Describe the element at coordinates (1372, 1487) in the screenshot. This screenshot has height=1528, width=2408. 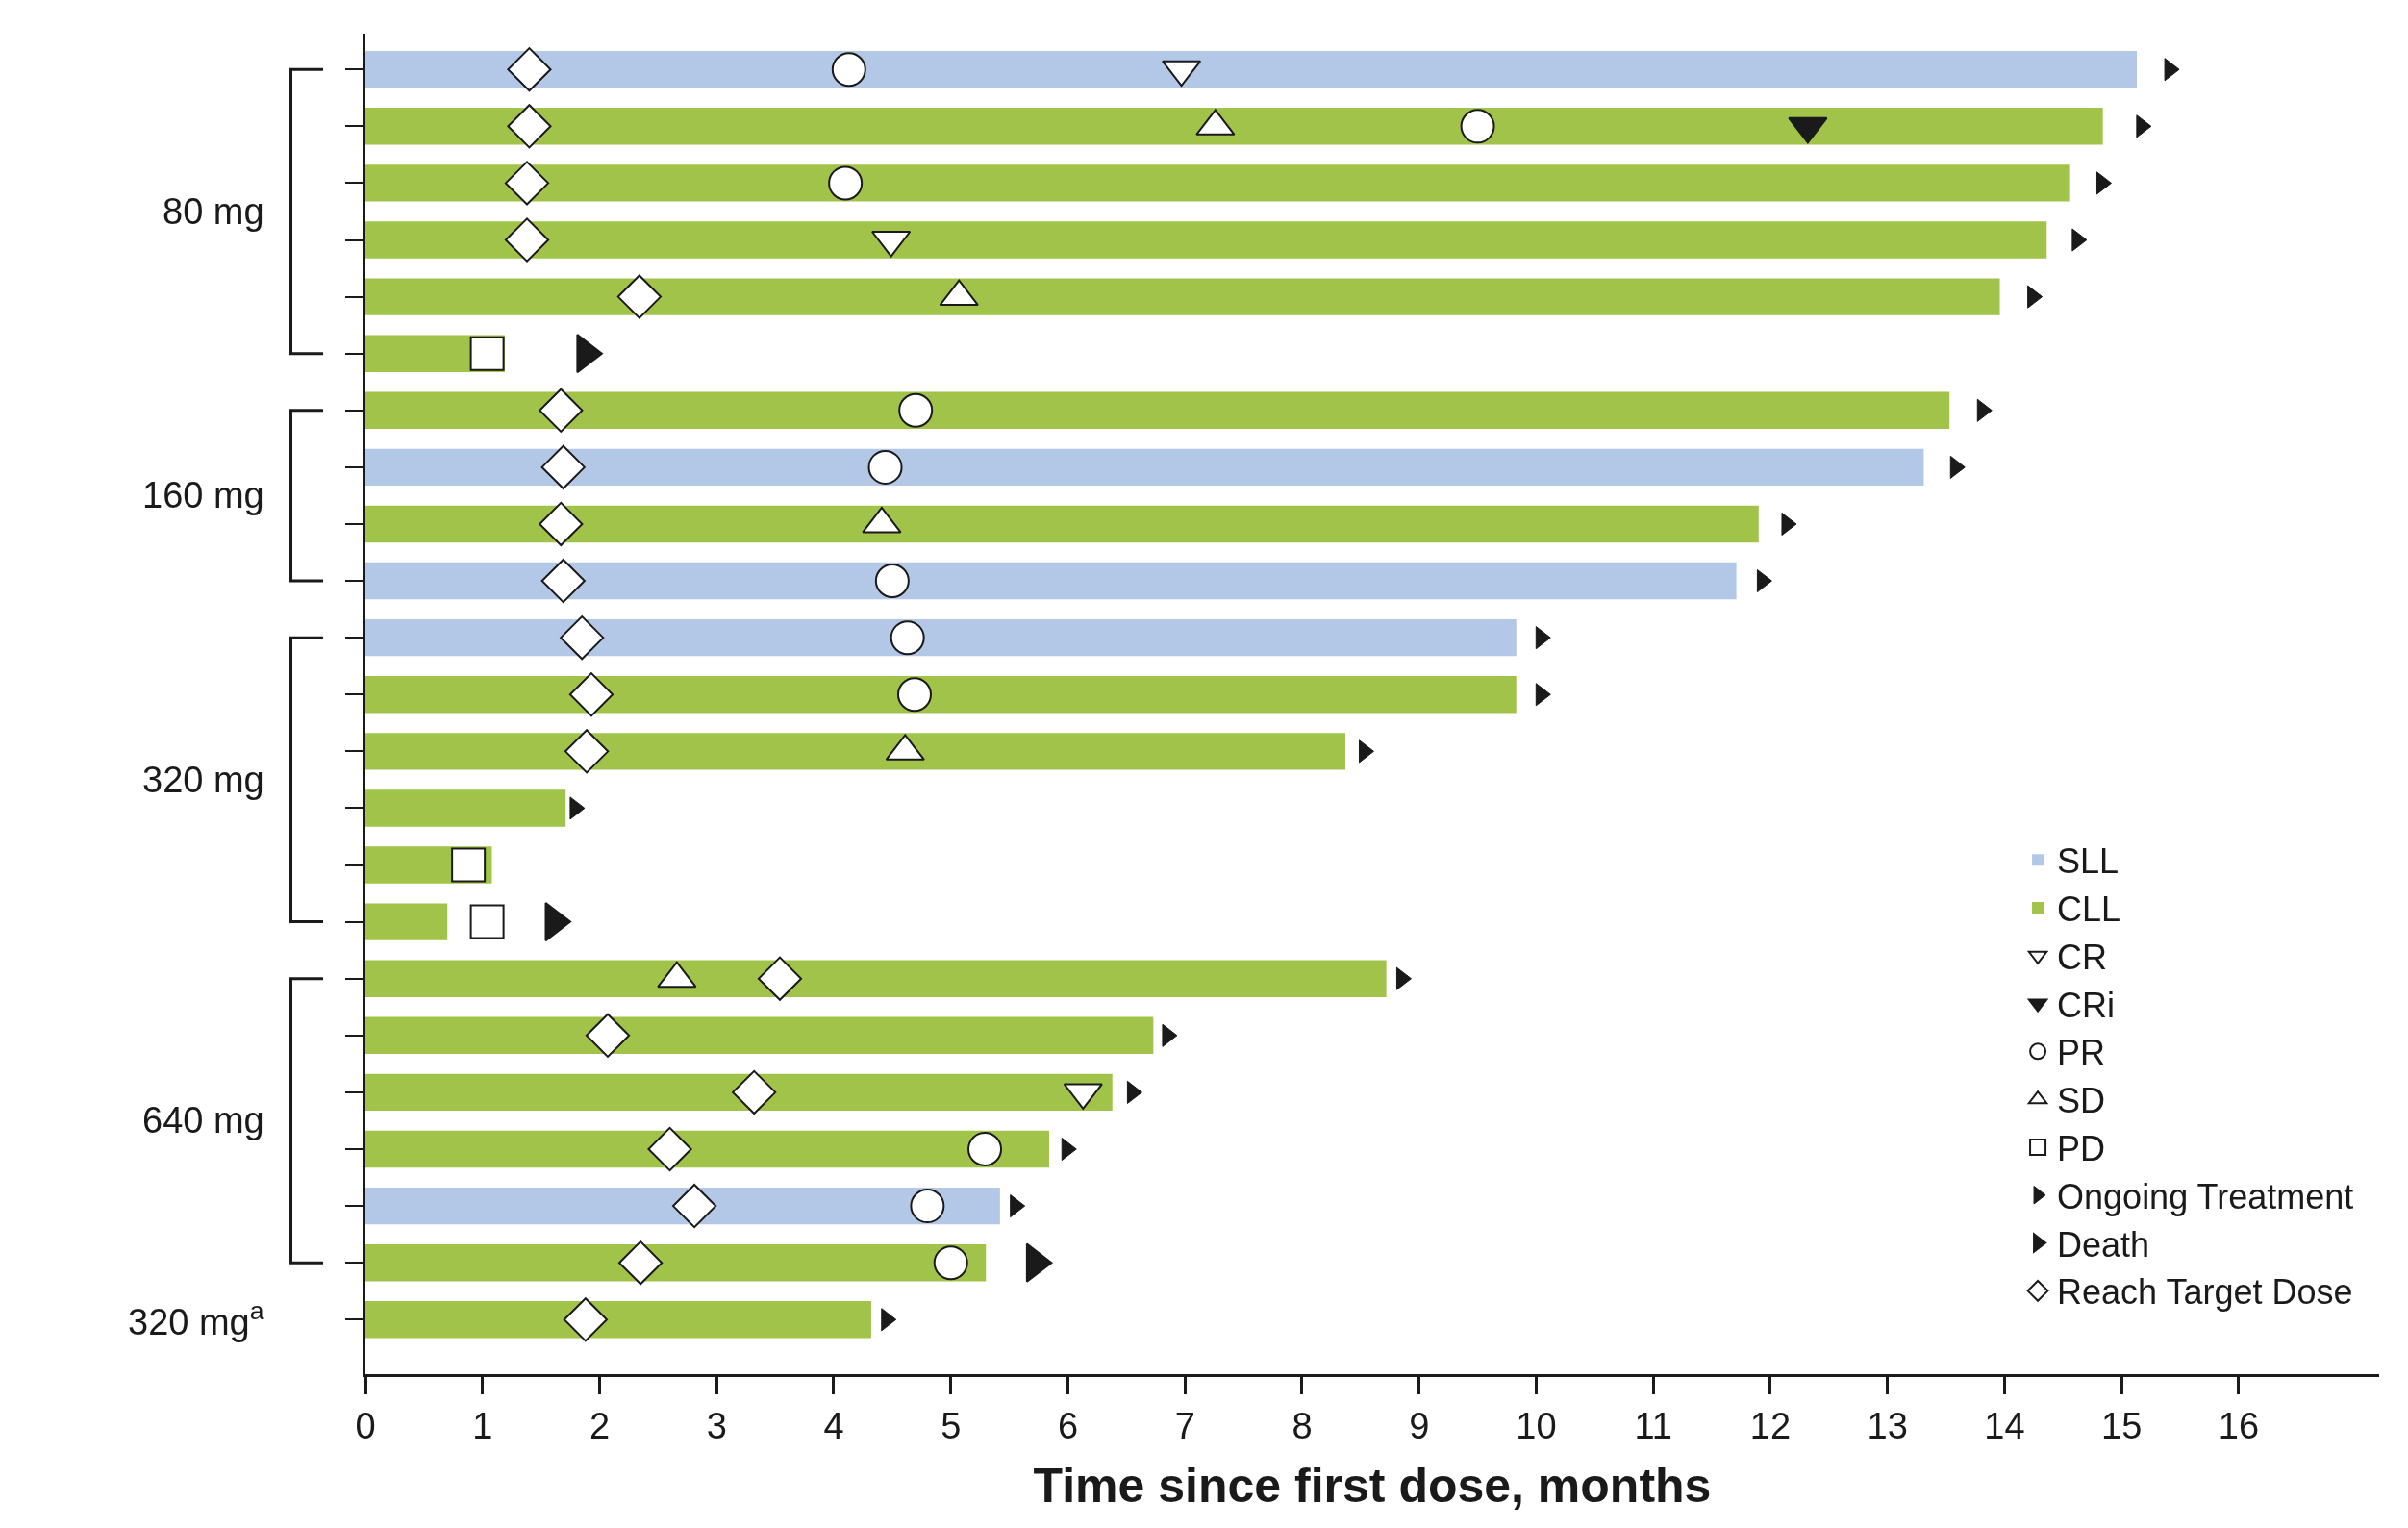
I see `x-axis-title: Time since first dose, months` at that location.